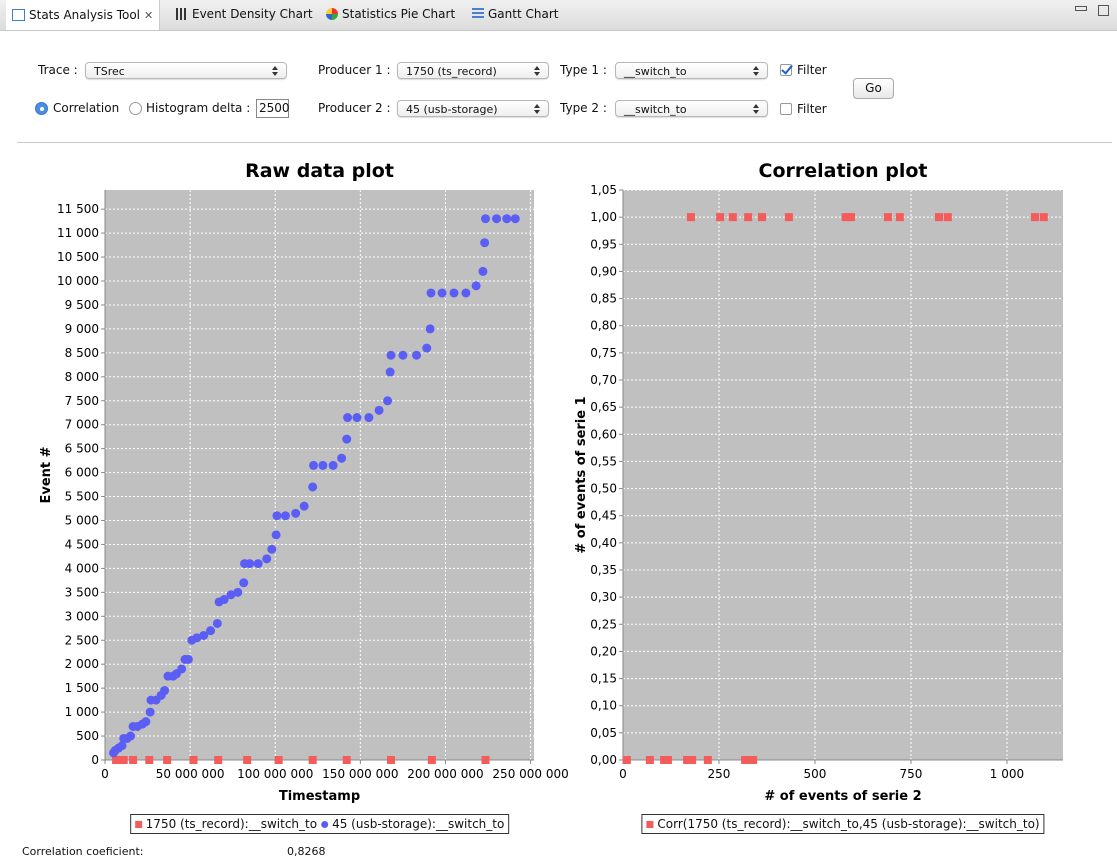 The width and height of the screenshot is (1117, 860). What do you see at coordinates (473, 108) in the screenshot?
I see `producer2-select: 45 (usb-storage)` at bounding box center [473, 108].